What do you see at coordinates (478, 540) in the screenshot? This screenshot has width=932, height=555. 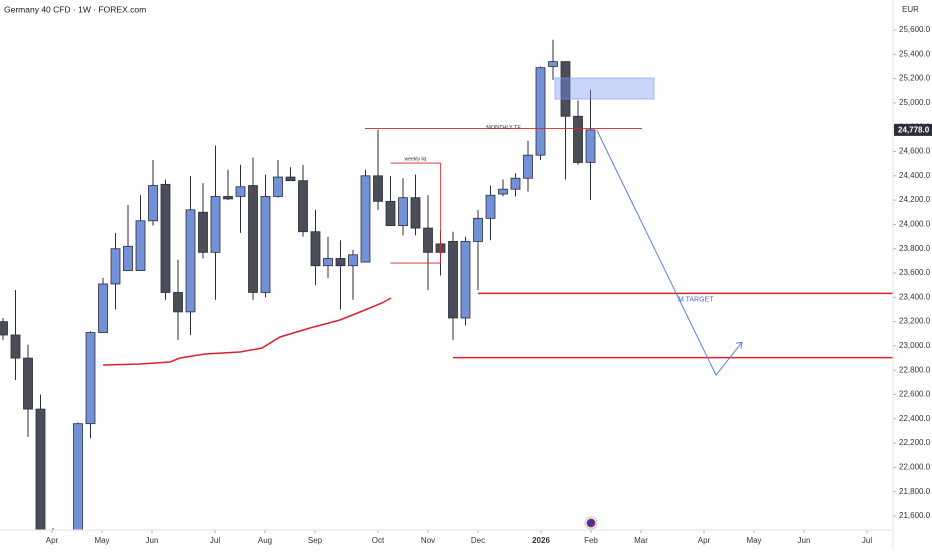 I see `x-tick-label: Dec` at bounding box center [478, 540].